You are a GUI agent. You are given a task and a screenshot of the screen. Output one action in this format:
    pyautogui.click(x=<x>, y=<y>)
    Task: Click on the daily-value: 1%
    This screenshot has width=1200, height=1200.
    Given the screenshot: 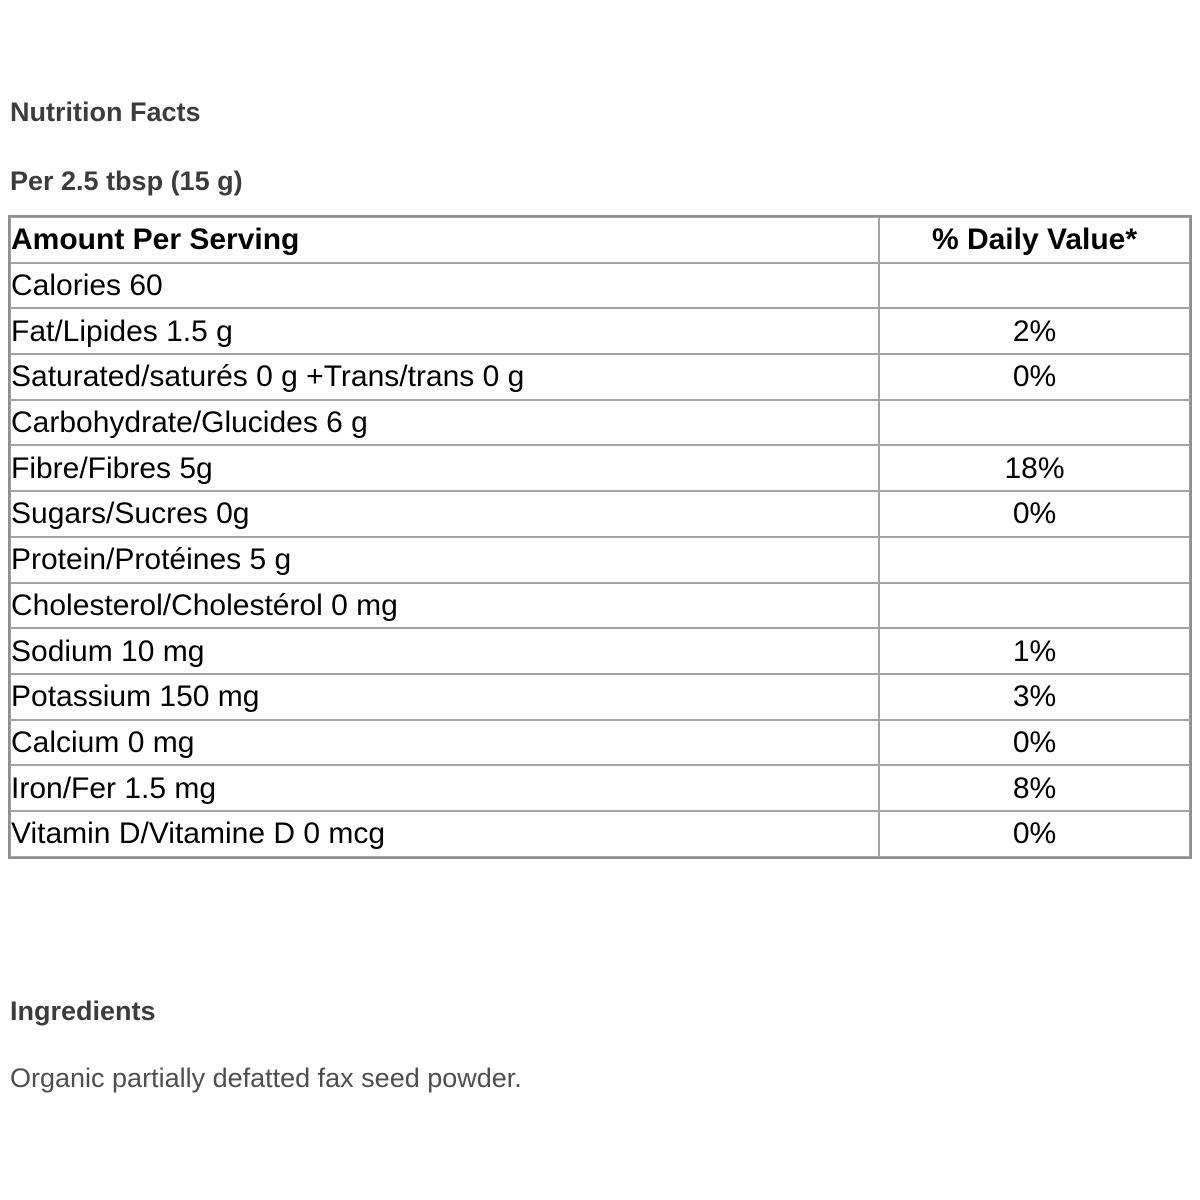 What is the action you would take?
    pyautogui.click(x=1034, y=651)
    